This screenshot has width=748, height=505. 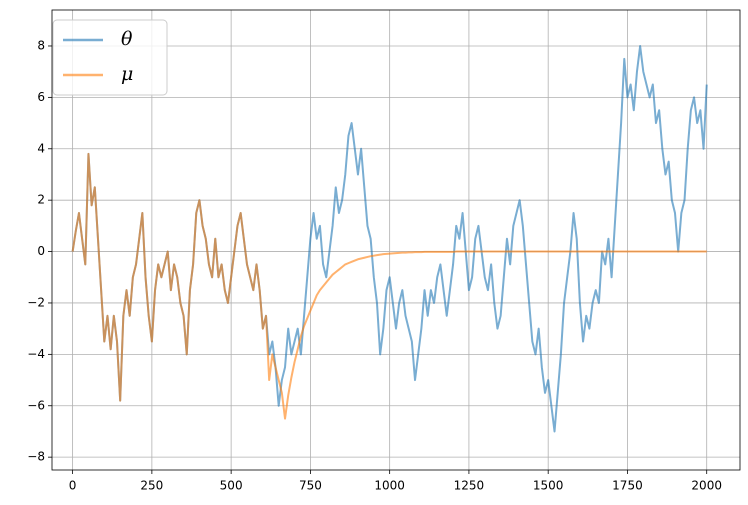 I want to click on y-tick-label: −6, so click(x=36, y=405).